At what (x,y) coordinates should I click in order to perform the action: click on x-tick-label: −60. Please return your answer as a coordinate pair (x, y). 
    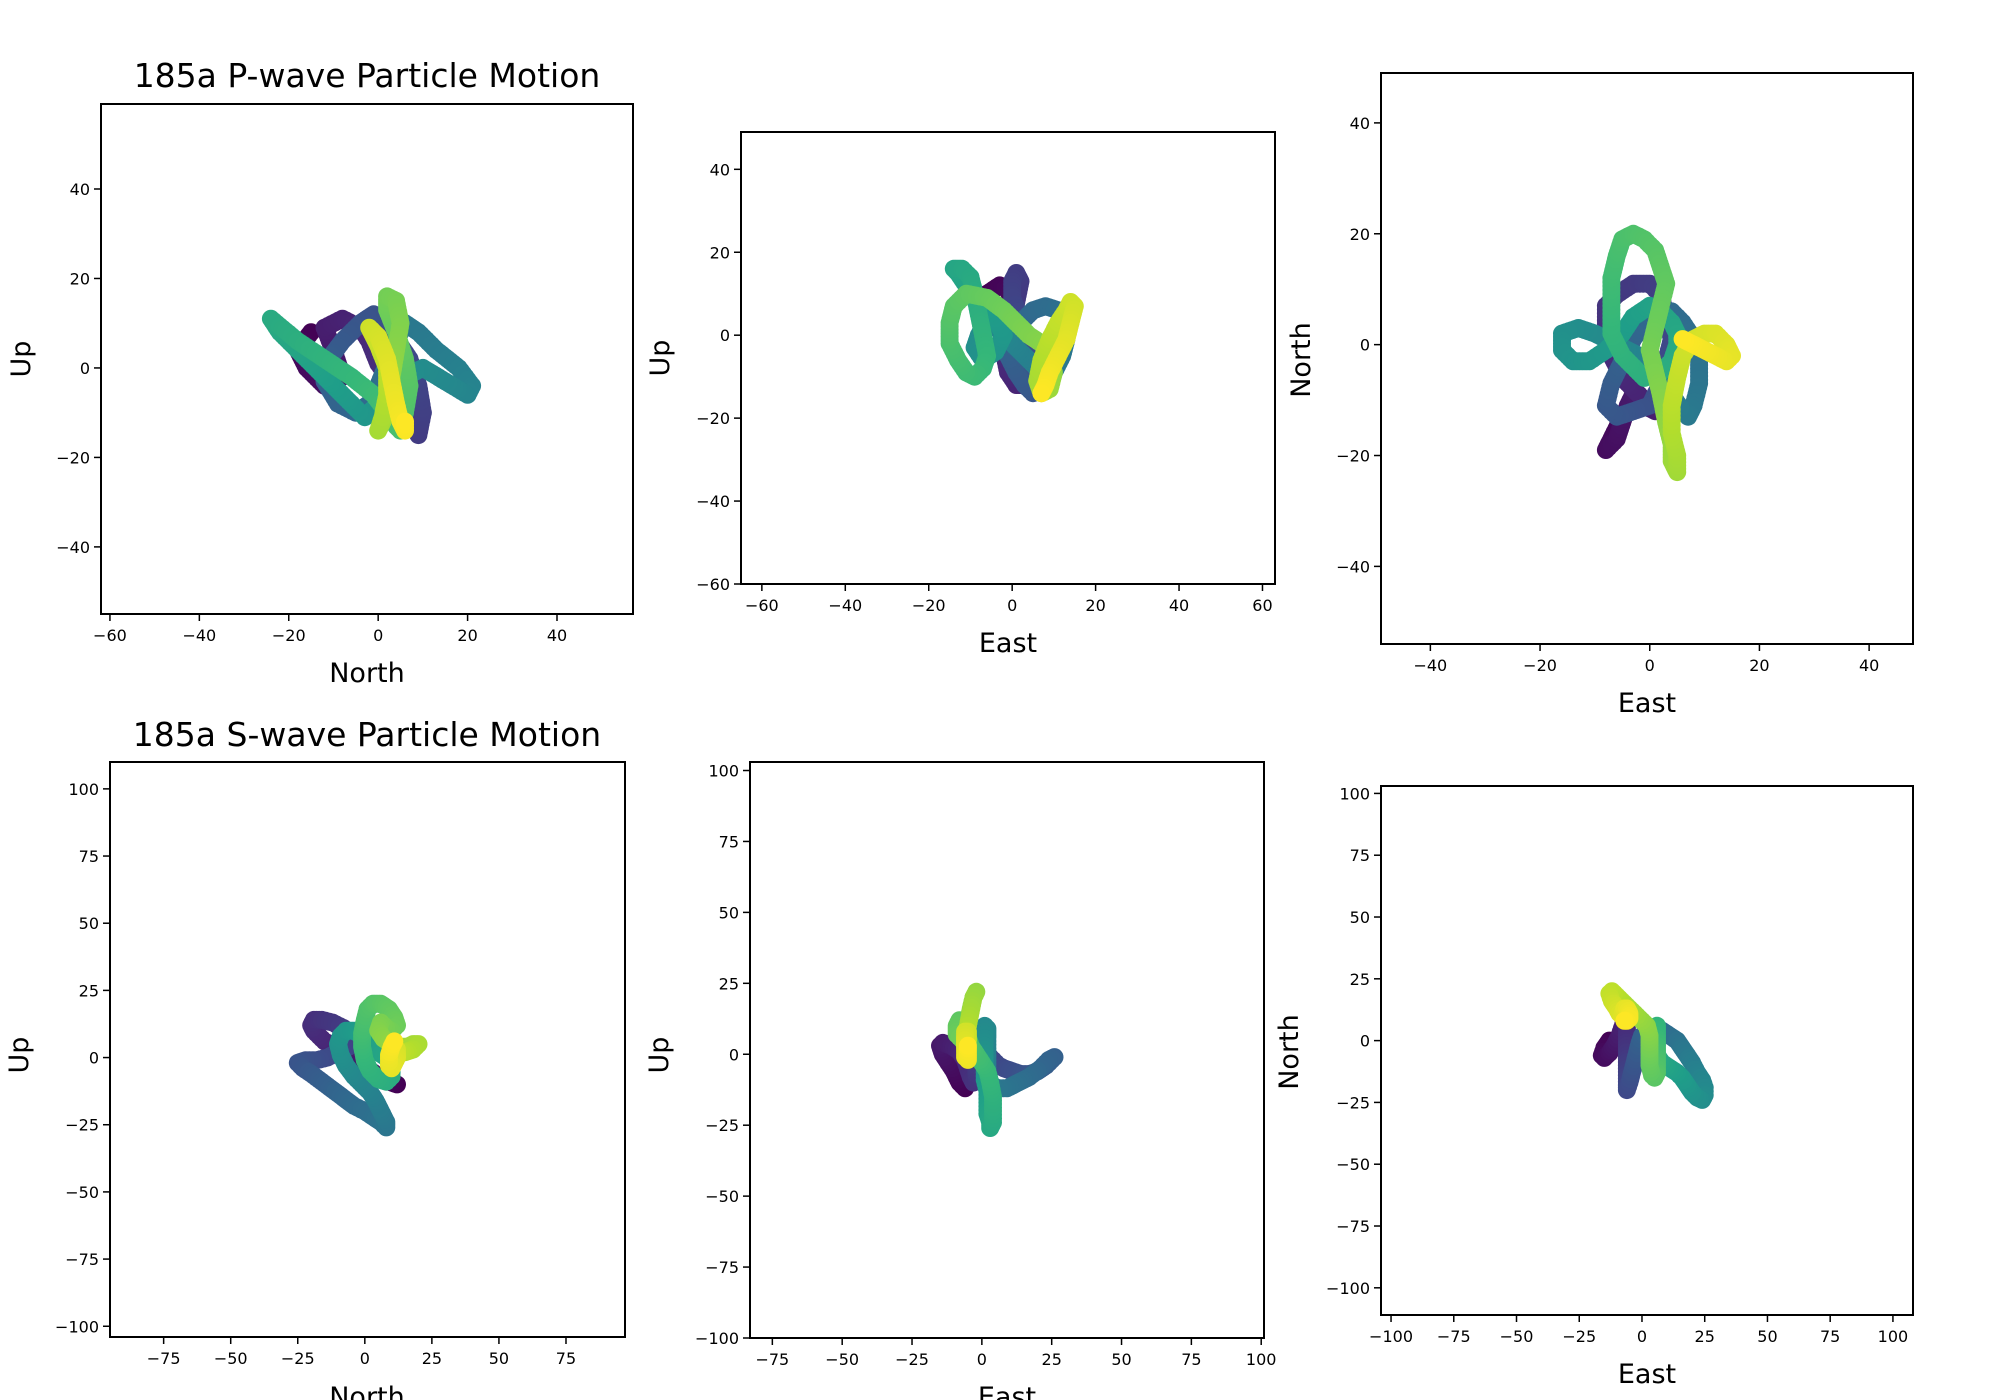
    Looking at the image, I should click on (762, 605).